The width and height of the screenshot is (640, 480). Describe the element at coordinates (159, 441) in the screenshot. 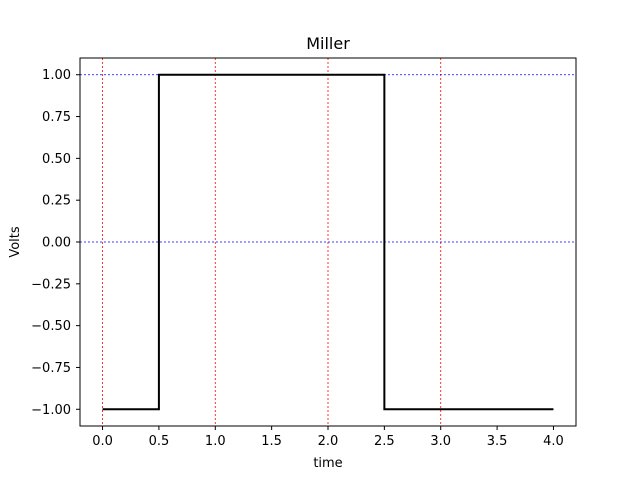

I see `x-tick-label: 0.5` at that location.